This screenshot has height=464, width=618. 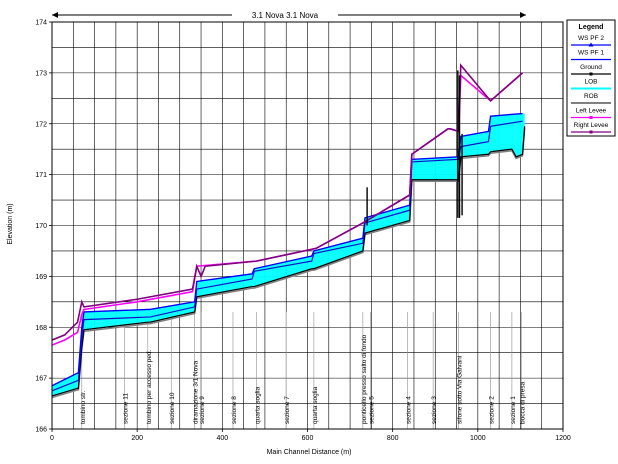 I want to click on y-tick-label: 173, so click(x=41, y=73).